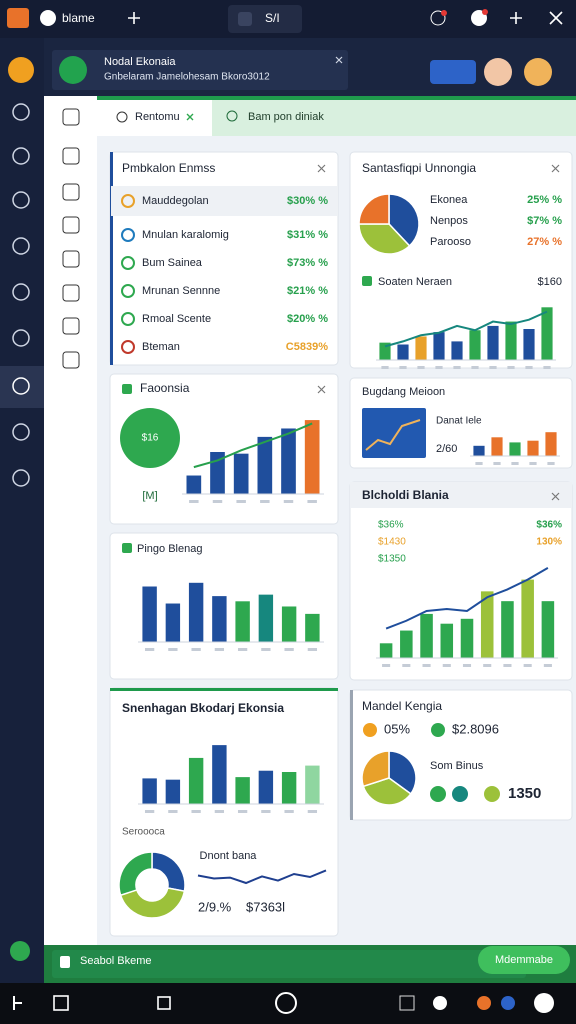  I want to click on trend-line, so click(253, 445).